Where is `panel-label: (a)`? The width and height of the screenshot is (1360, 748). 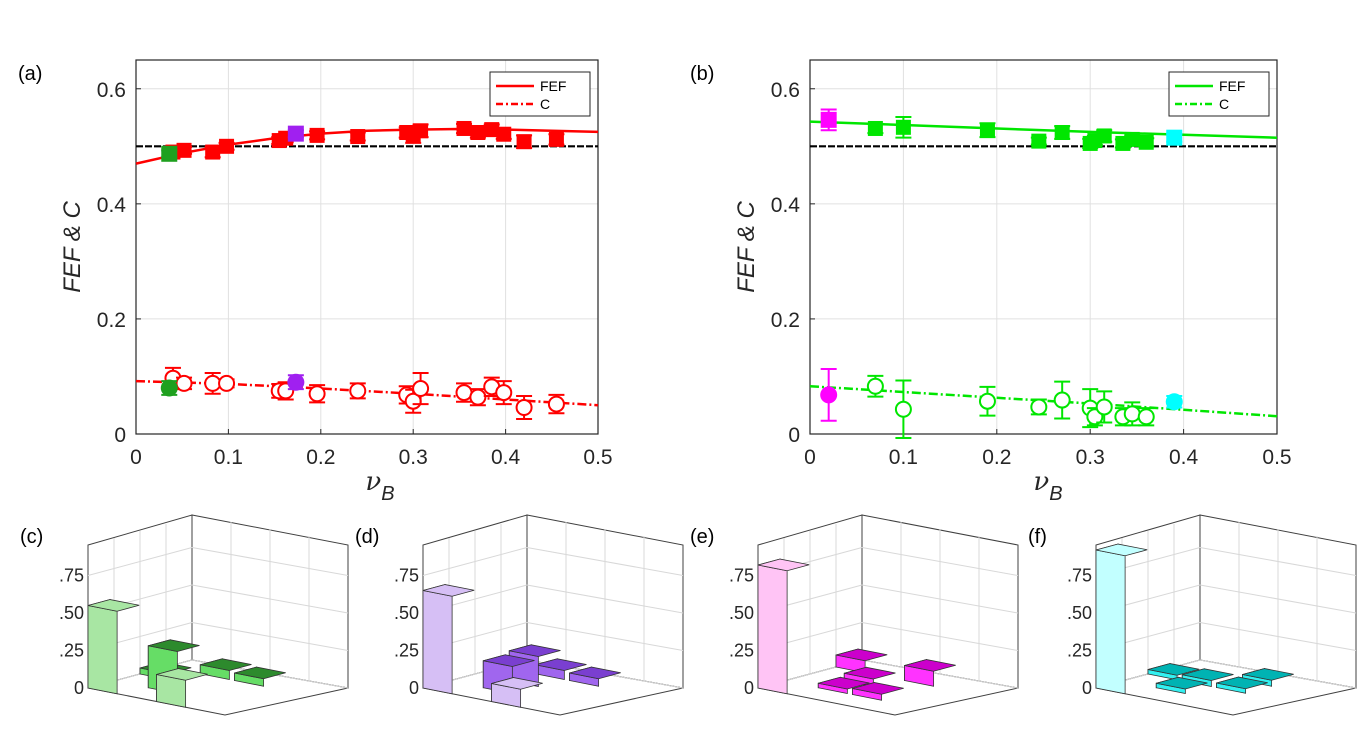 panel-label: (a) is located at coordinates (30, 74).